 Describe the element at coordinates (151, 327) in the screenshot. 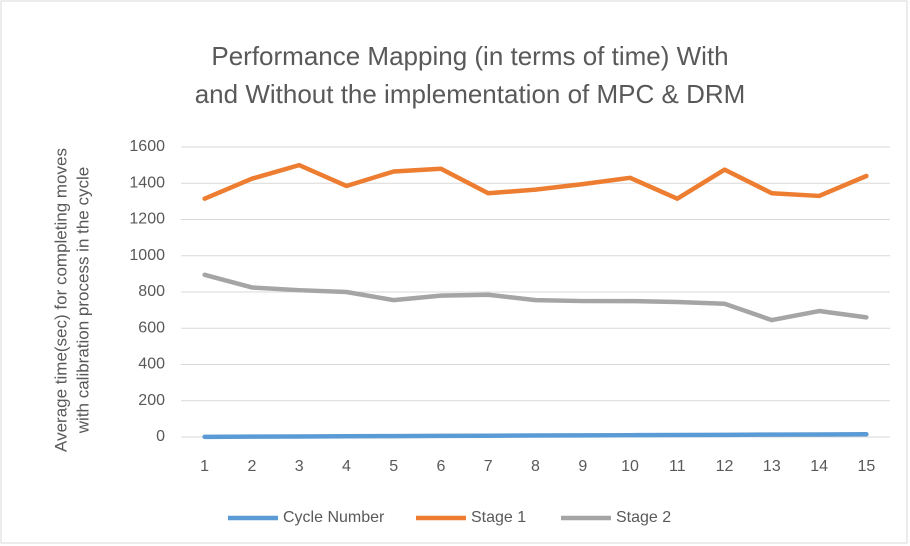

I see `y-tick-label: 600` at that location.